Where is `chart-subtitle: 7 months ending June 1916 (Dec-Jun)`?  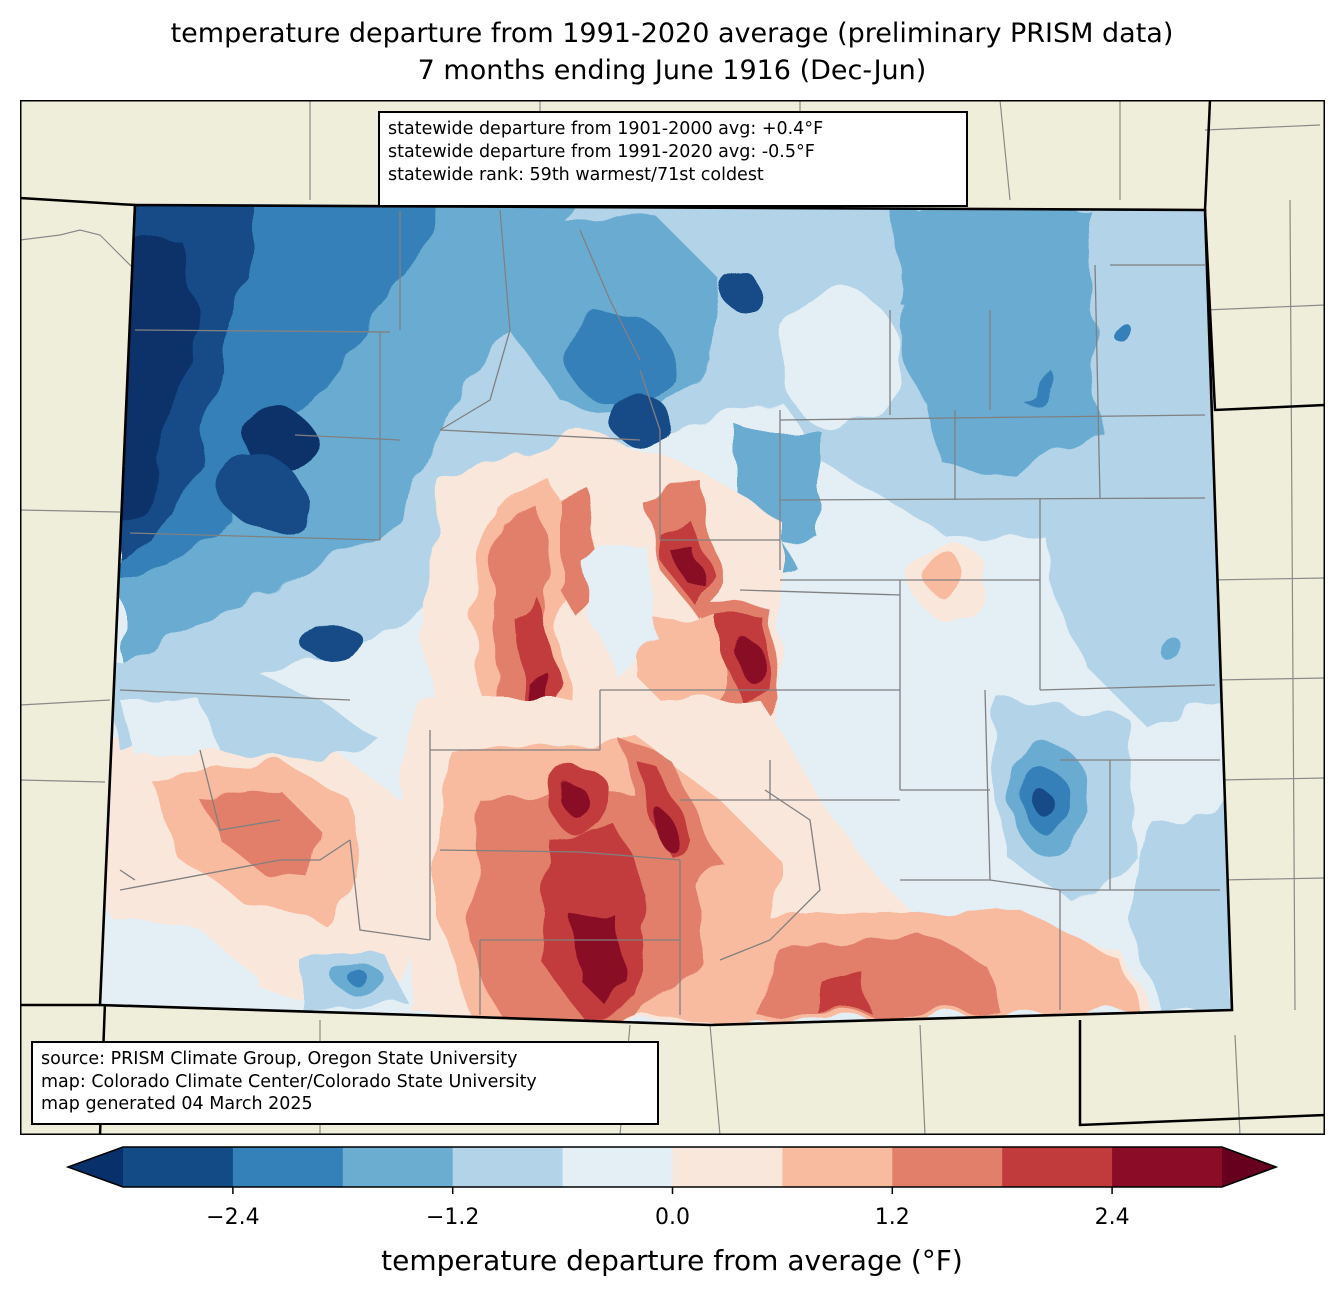
chart-subtitle: 7 months ending June 1916 (Dec-Jun) is located at coordinates (672, 70).